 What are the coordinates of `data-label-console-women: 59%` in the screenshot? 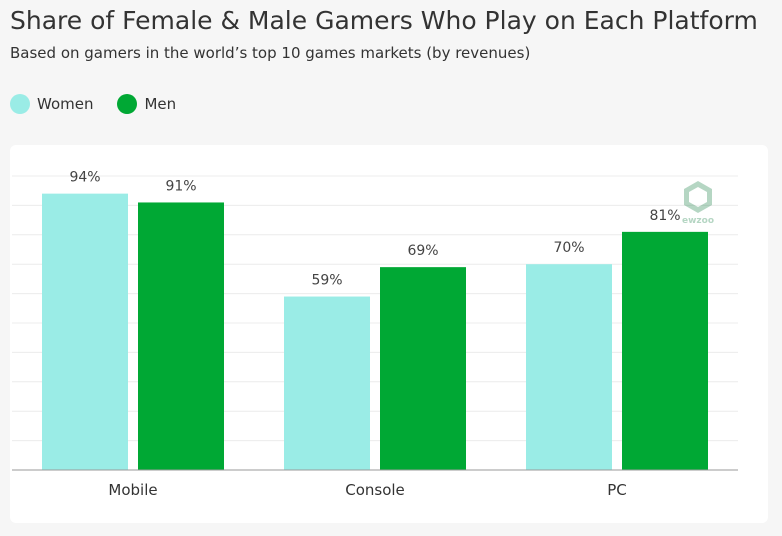 It's located at (326, 281).